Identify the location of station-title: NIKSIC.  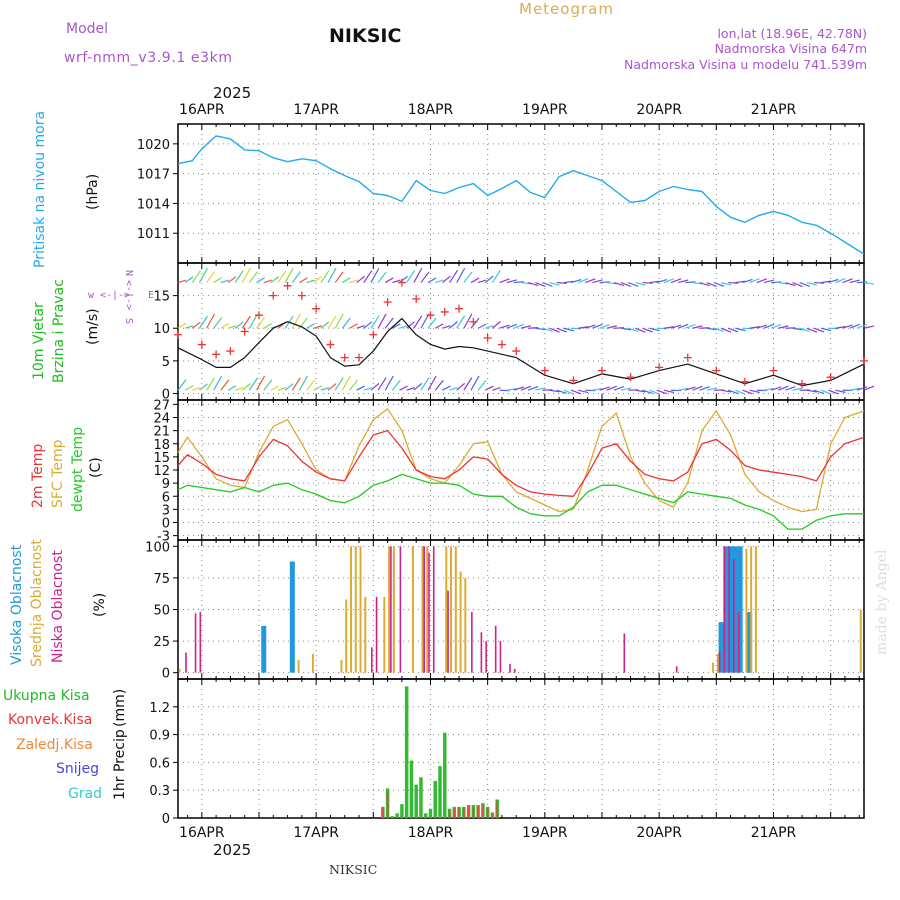
(365, 36).